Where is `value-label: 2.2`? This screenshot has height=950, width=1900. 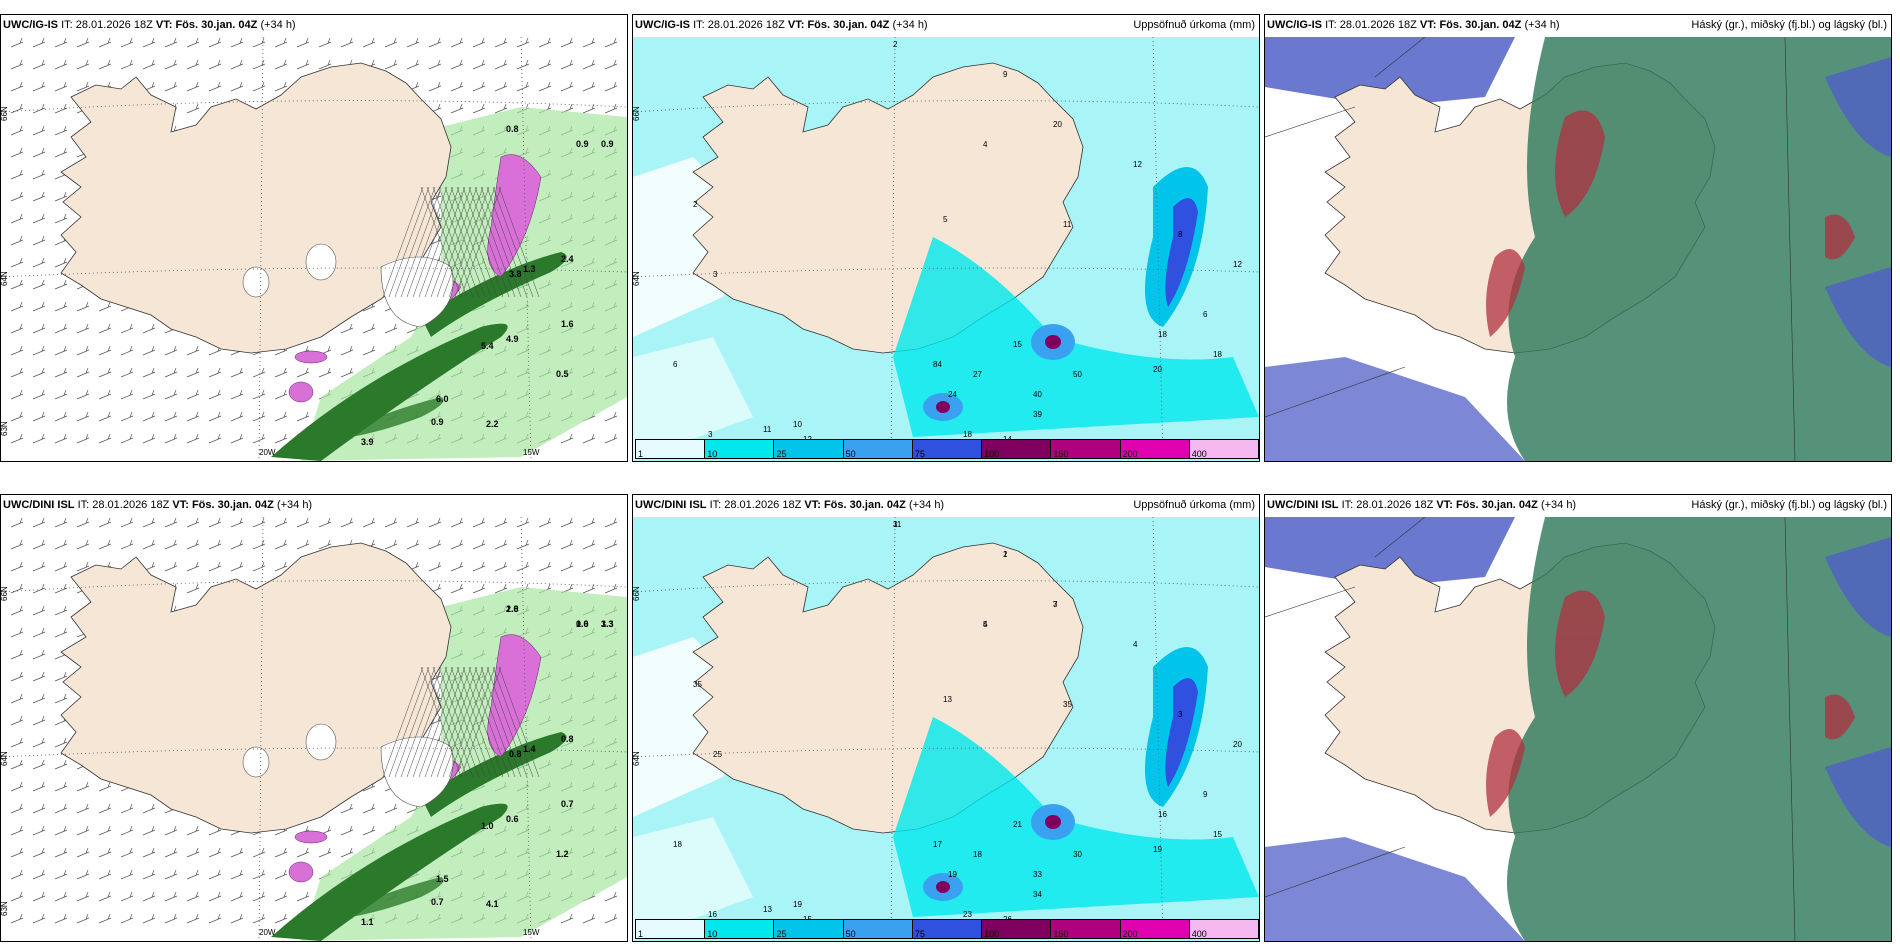 value-label: 2.2 is located at coordinates (492, 424).